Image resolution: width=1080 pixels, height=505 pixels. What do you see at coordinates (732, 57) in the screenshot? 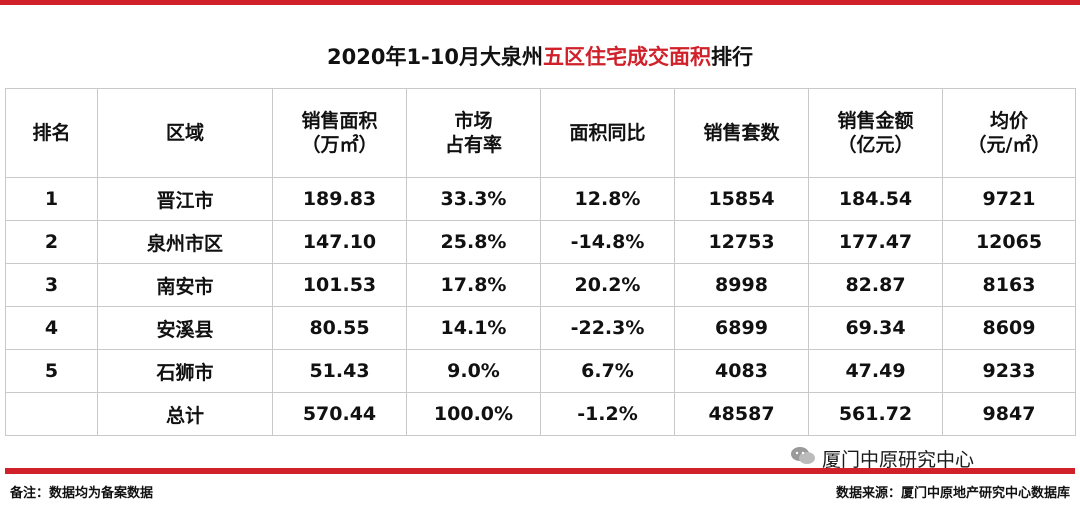
I see `title-suffix: 排行` at bounding box center [732, 57].